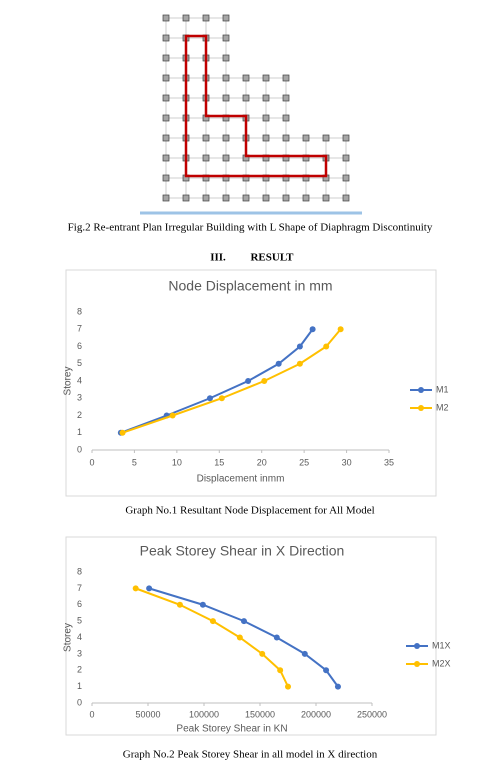 Image resolution: width=501 pixels, height=767 pixels. Describe the element at coordinates (441, 663) in the screenshot. I see `legend-label: M2X` at that location.